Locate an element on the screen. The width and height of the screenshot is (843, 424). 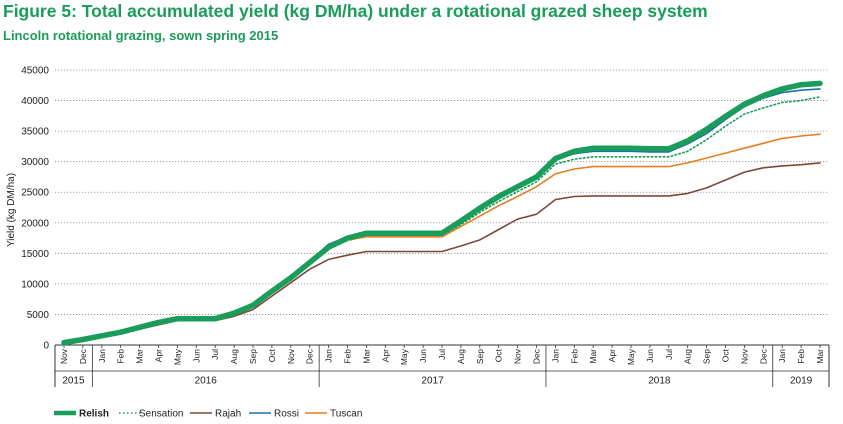
legend: Relish Sensation Rajah Rossi Tuscan is located at coordinates (208, 414).